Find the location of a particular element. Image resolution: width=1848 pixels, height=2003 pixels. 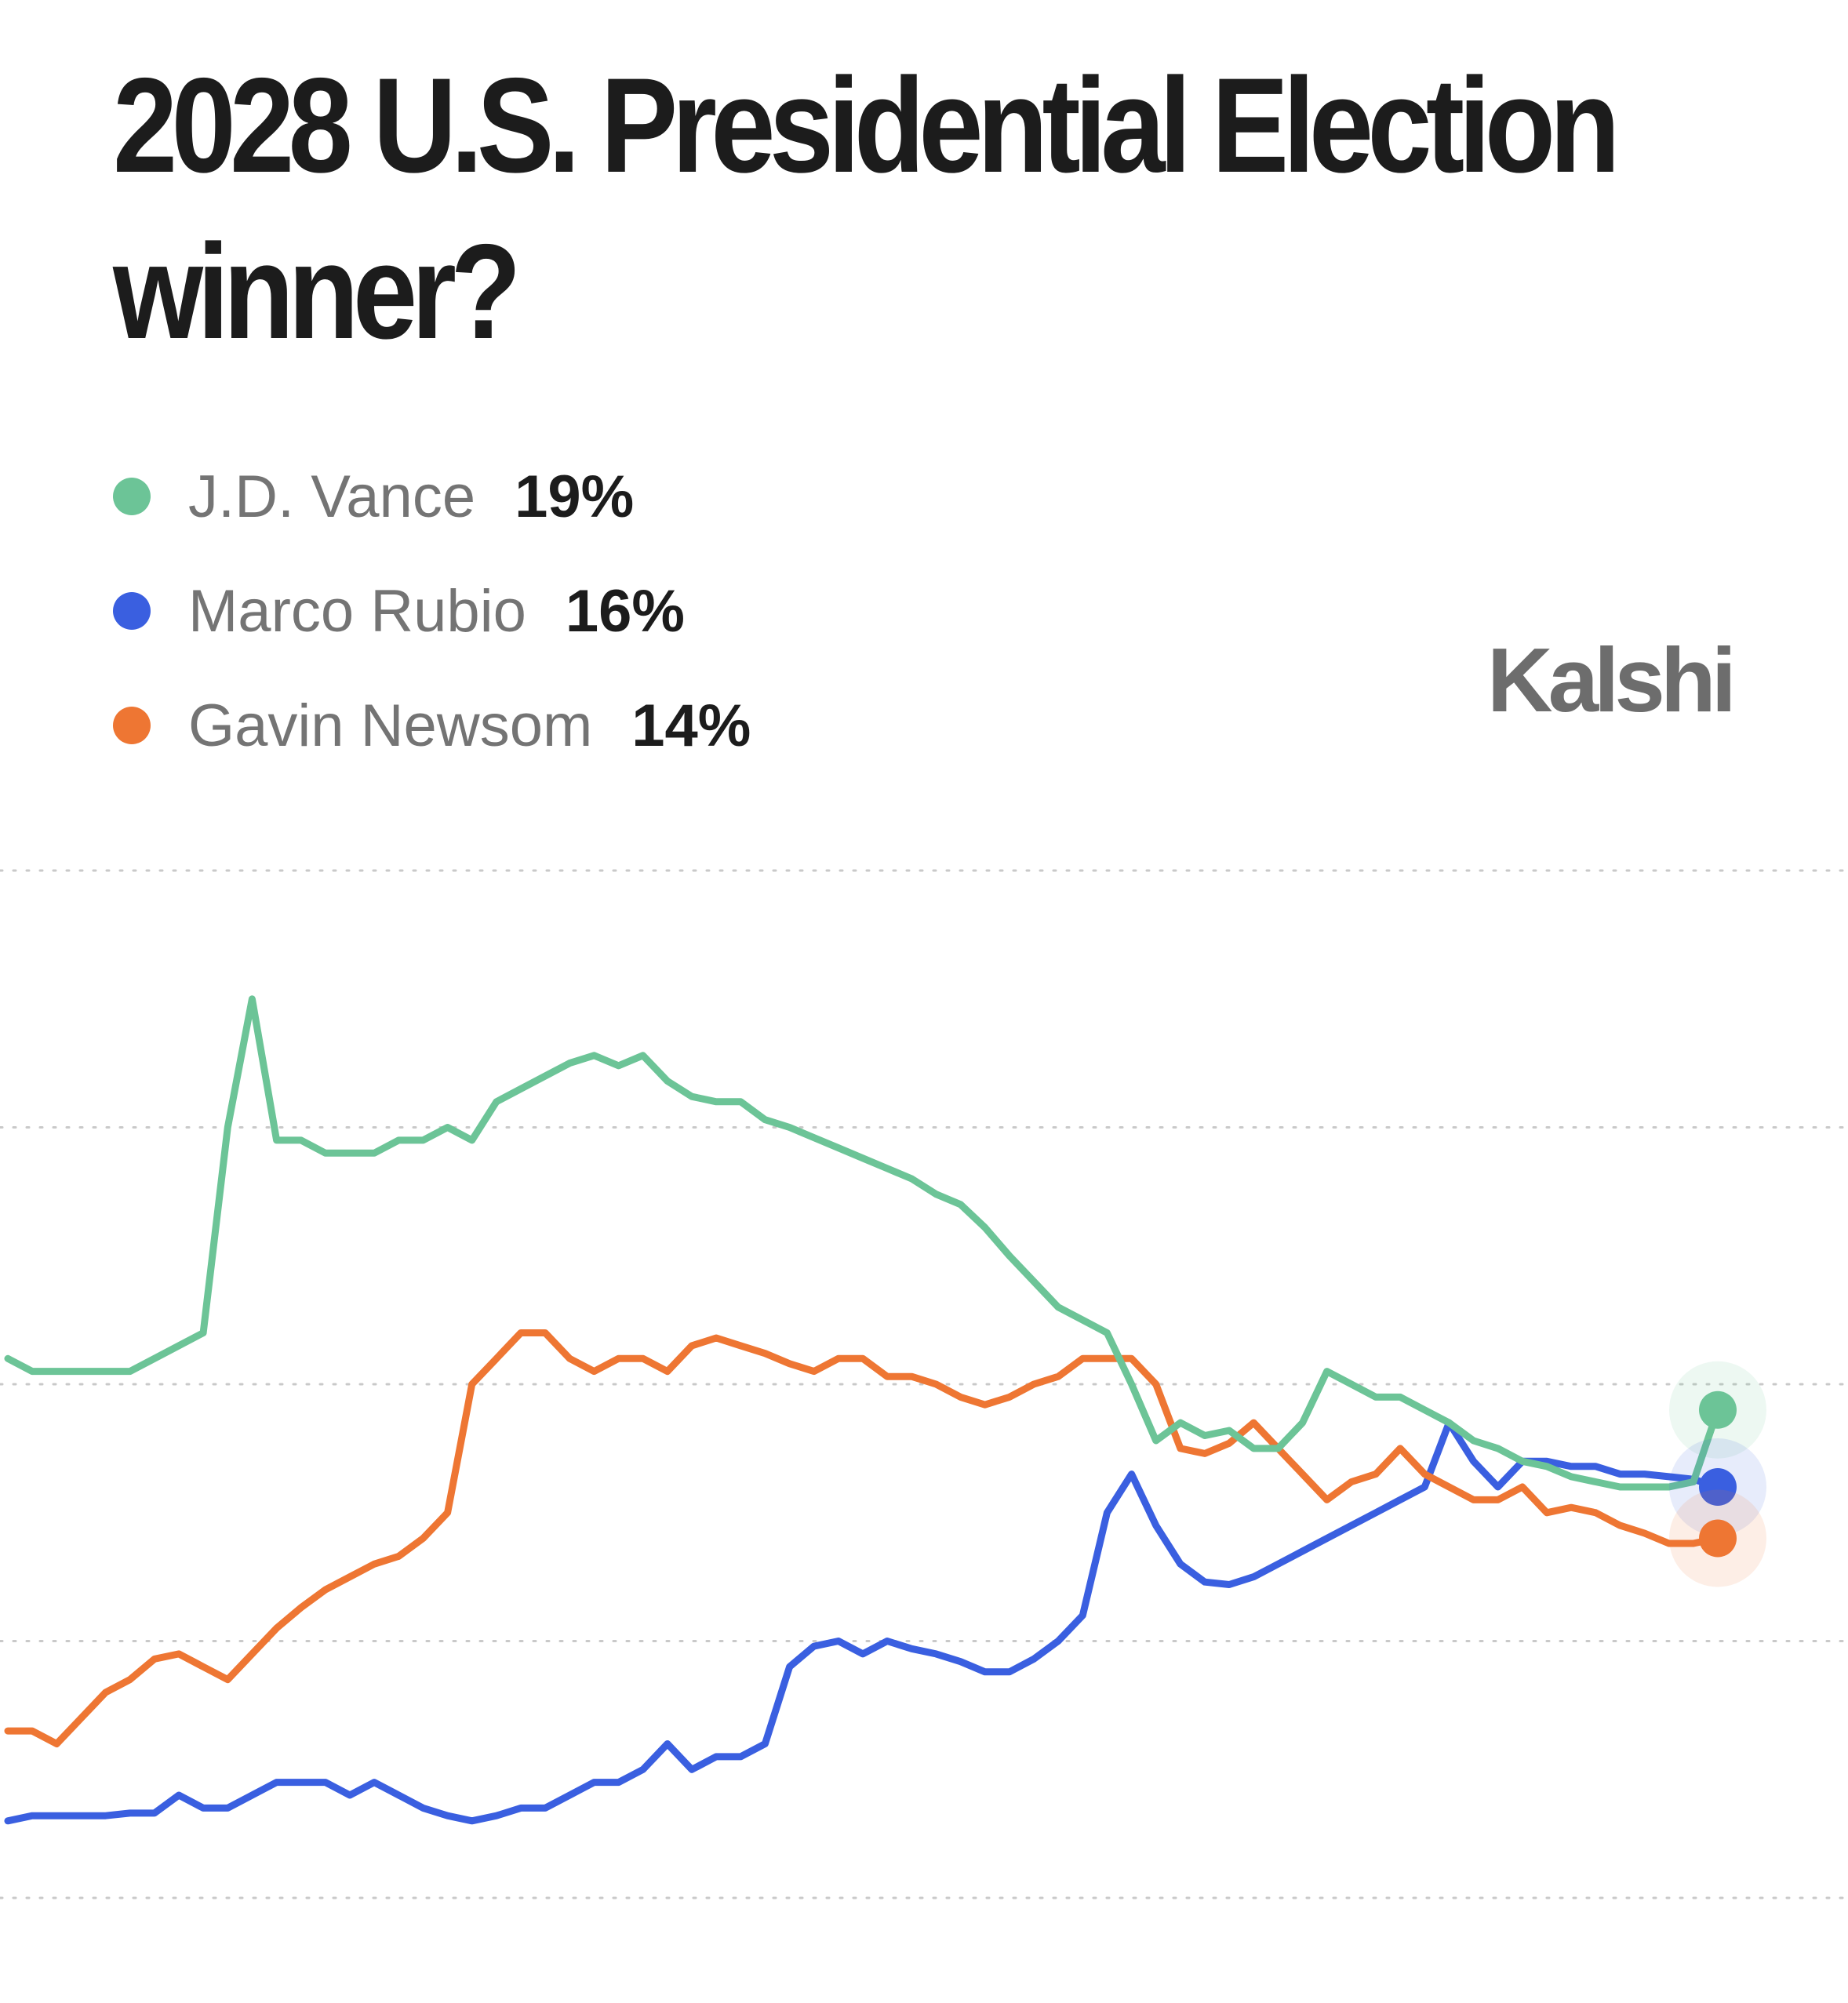

page-title-line-2: winner? is located at coordinates (317, 291).